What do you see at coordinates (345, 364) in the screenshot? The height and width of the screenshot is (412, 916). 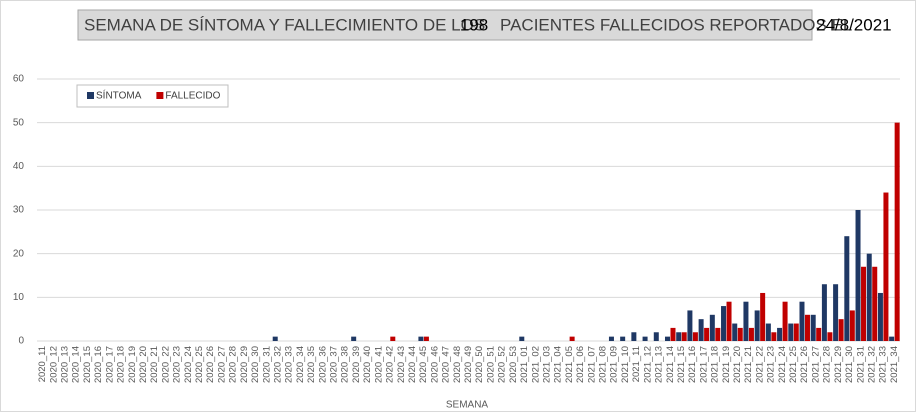 I see `x-tick-label: 2020_38` at bounding box center [345, 364].